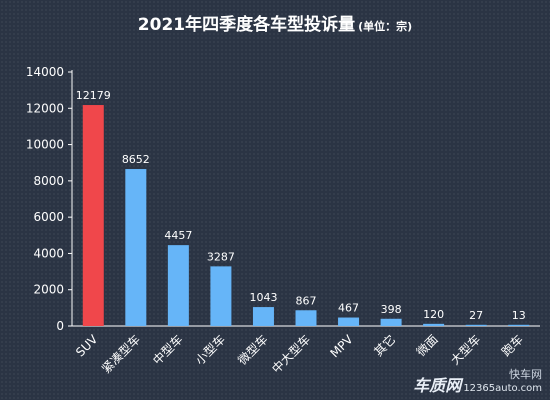  What do you see at coordinates (437, 385) in the screenshot?
I see `watermark-brand: 车质网` at bounding box center [437, 385].